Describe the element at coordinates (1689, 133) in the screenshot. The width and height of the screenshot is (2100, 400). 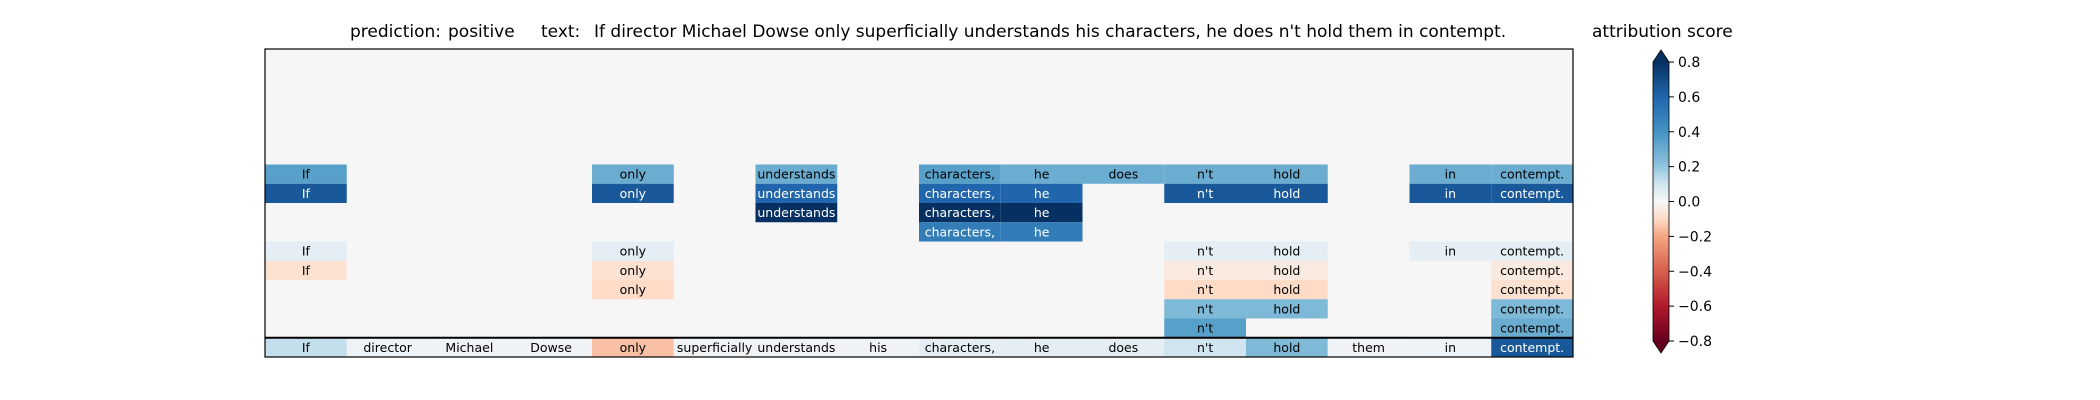
I see `colorbar-tick-label: 0.4` at that location.